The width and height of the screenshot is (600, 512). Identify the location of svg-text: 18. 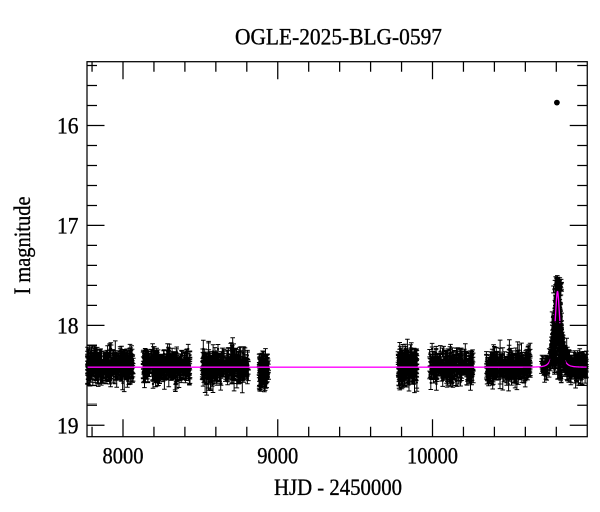
(68, 326).